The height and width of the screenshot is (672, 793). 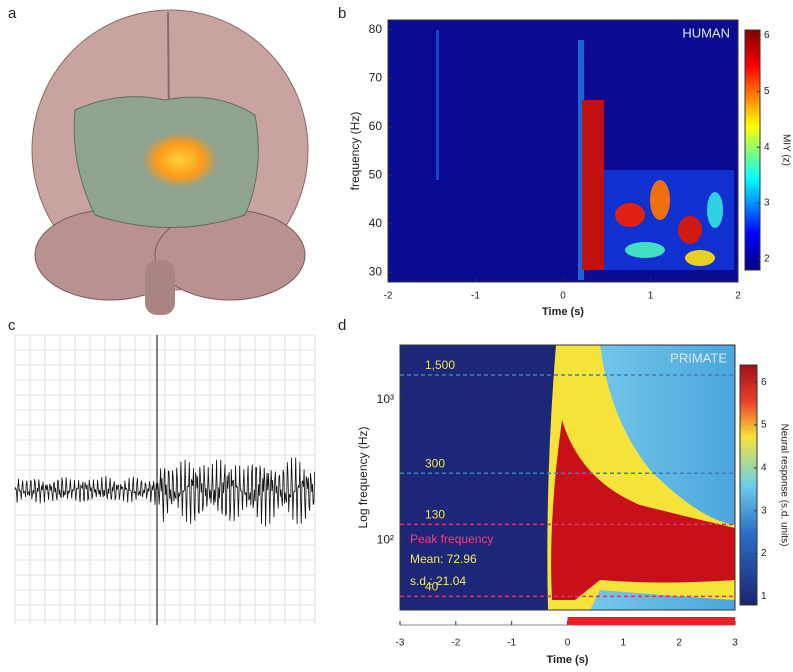 I want to click on y-tick-label: 40, so click(x=376, y=223).